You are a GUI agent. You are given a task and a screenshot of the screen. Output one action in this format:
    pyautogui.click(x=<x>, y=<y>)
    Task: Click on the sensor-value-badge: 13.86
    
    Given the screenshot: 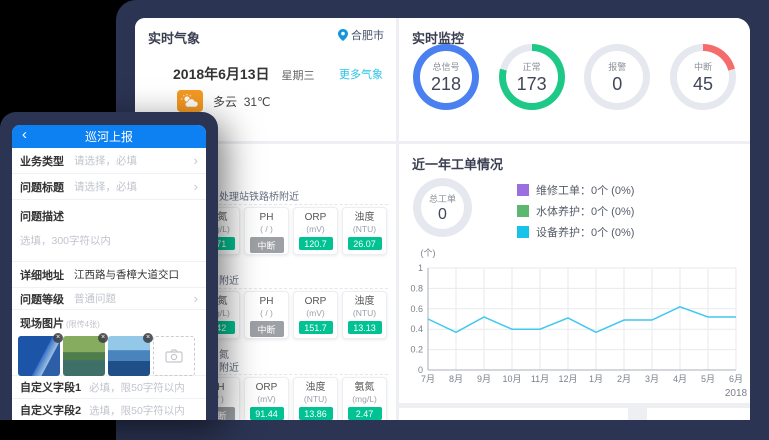 What is the action you would take?
    pyautogui.click(x=315, y=413)
    